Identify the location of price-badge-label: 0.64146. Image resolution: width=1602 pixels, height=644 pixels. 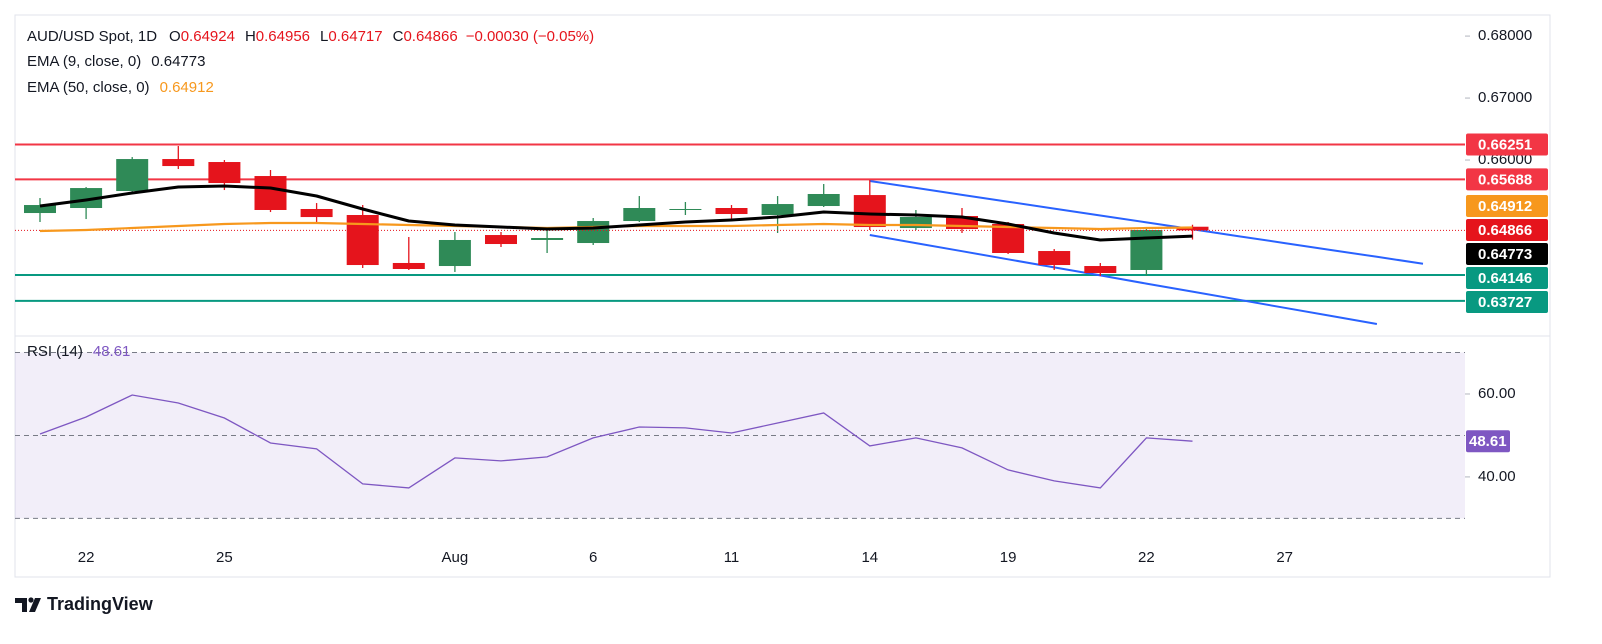
(1505, 278).